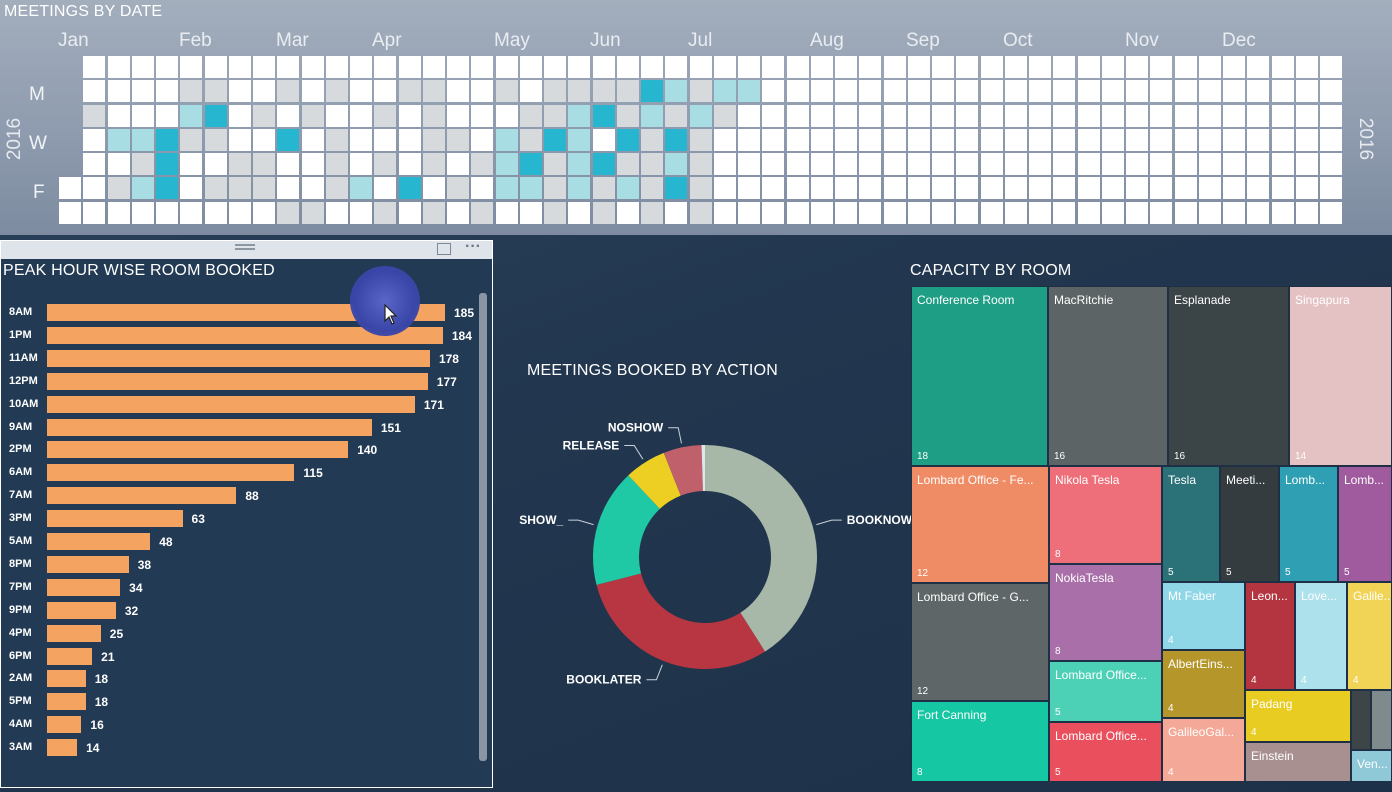 The width and height of the screenshot is (1392, 792). Describe the element at coordinates (1340, 376) in the screenshot. I see `treemap-tile: Singapura 14` at that location.